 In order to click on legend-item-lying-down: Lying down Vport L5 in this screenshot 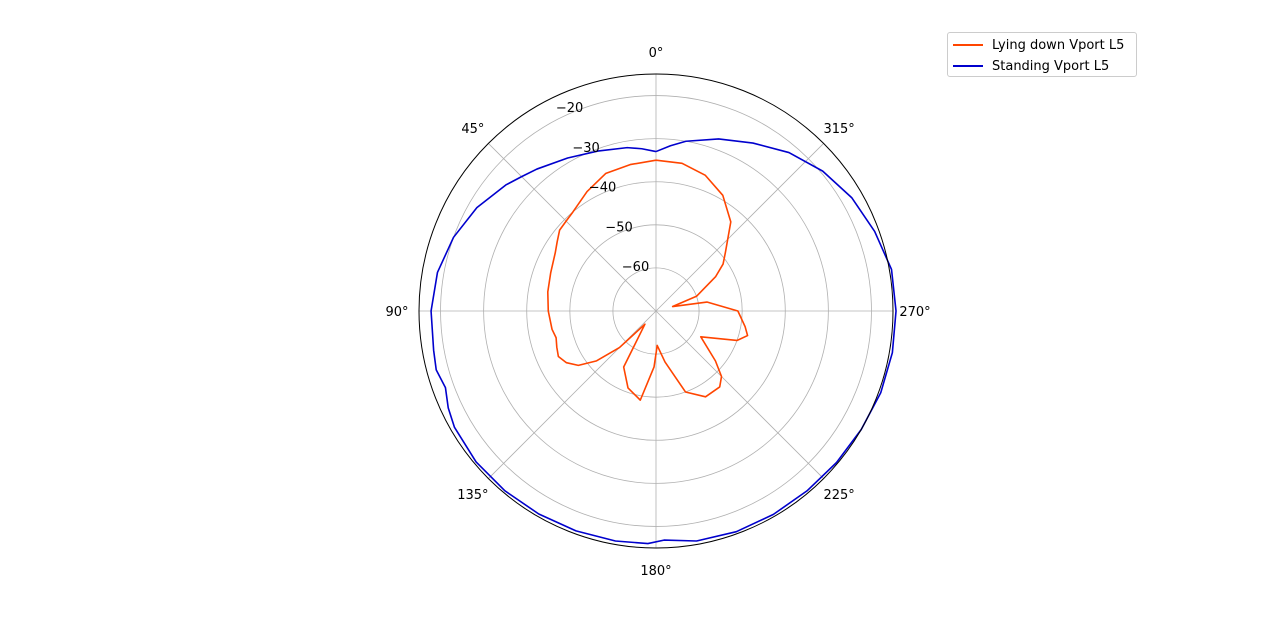, I will do `click(1042, 45)`.